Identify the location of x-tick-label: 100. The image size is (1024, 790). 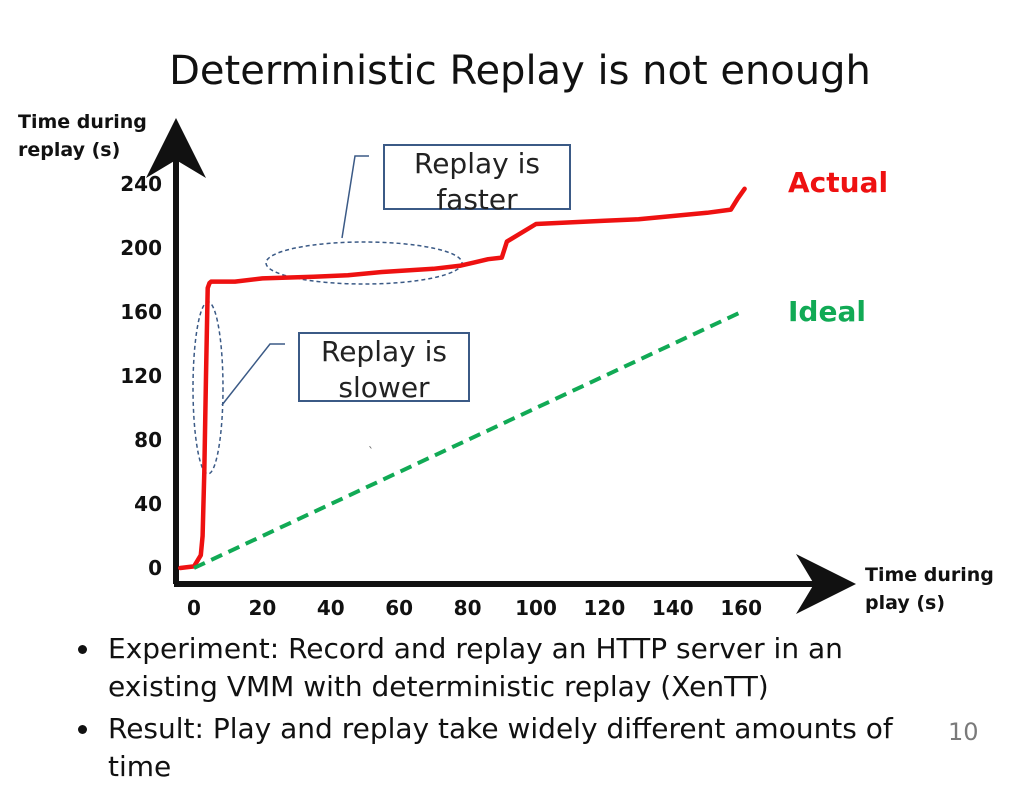
(536, 608).